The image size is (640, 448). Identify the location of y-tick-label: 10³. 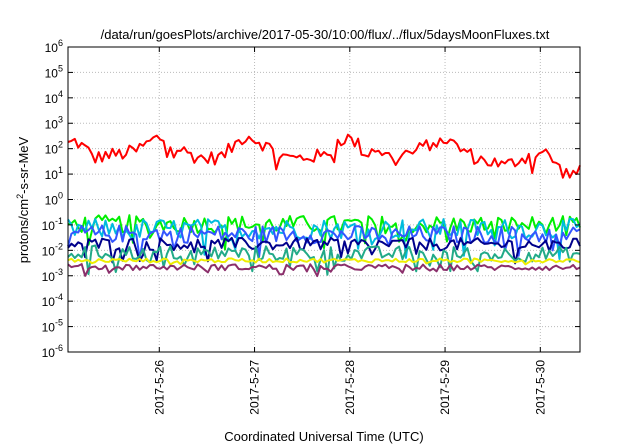
(54, 122).